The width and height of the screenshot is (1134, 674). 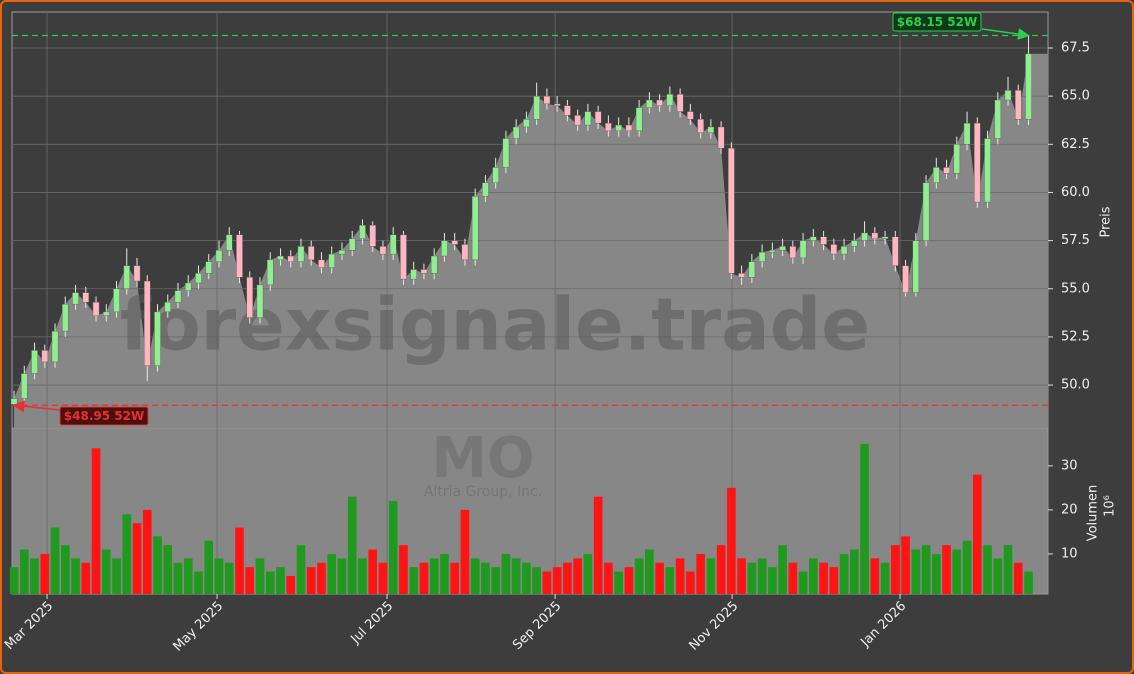 What do you see at coordinates (104, 416) in the screenshot?
I see `52w-label: $48.95 52W` at bounding box center [104, 416].